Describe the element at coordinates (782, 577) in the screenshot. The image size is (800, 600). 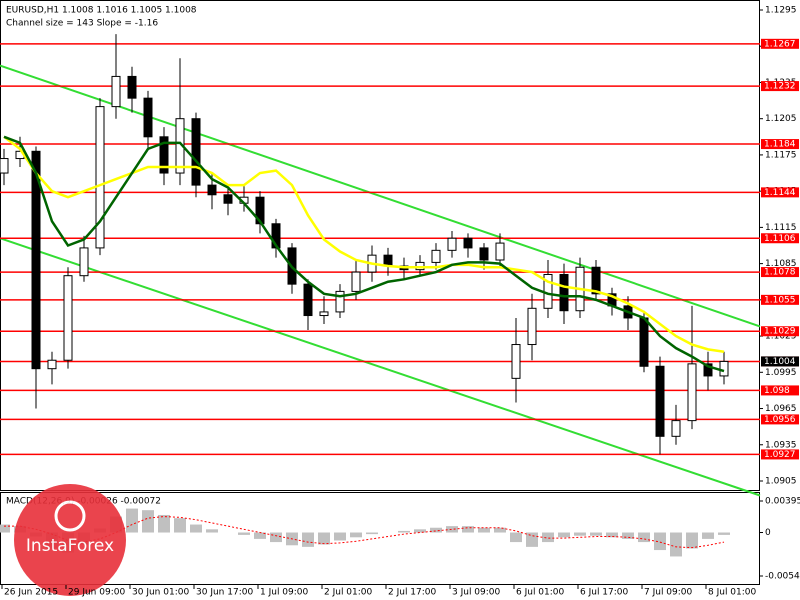
I see `y-tick-label: -0.00545` at that location.